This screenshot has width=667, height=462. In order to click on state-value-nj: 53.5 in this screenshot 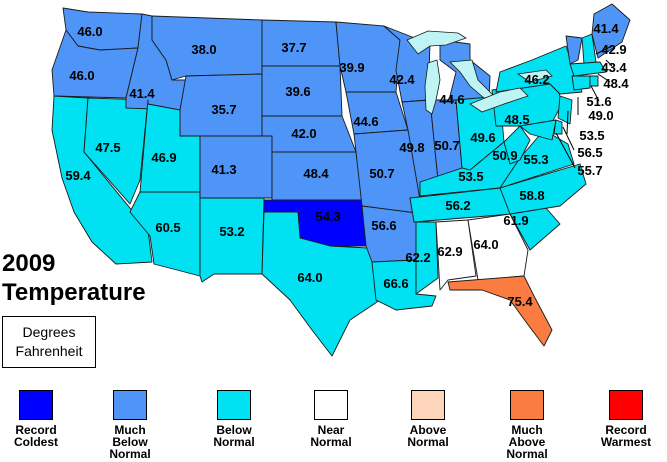, I will do `click(591, 135)`.